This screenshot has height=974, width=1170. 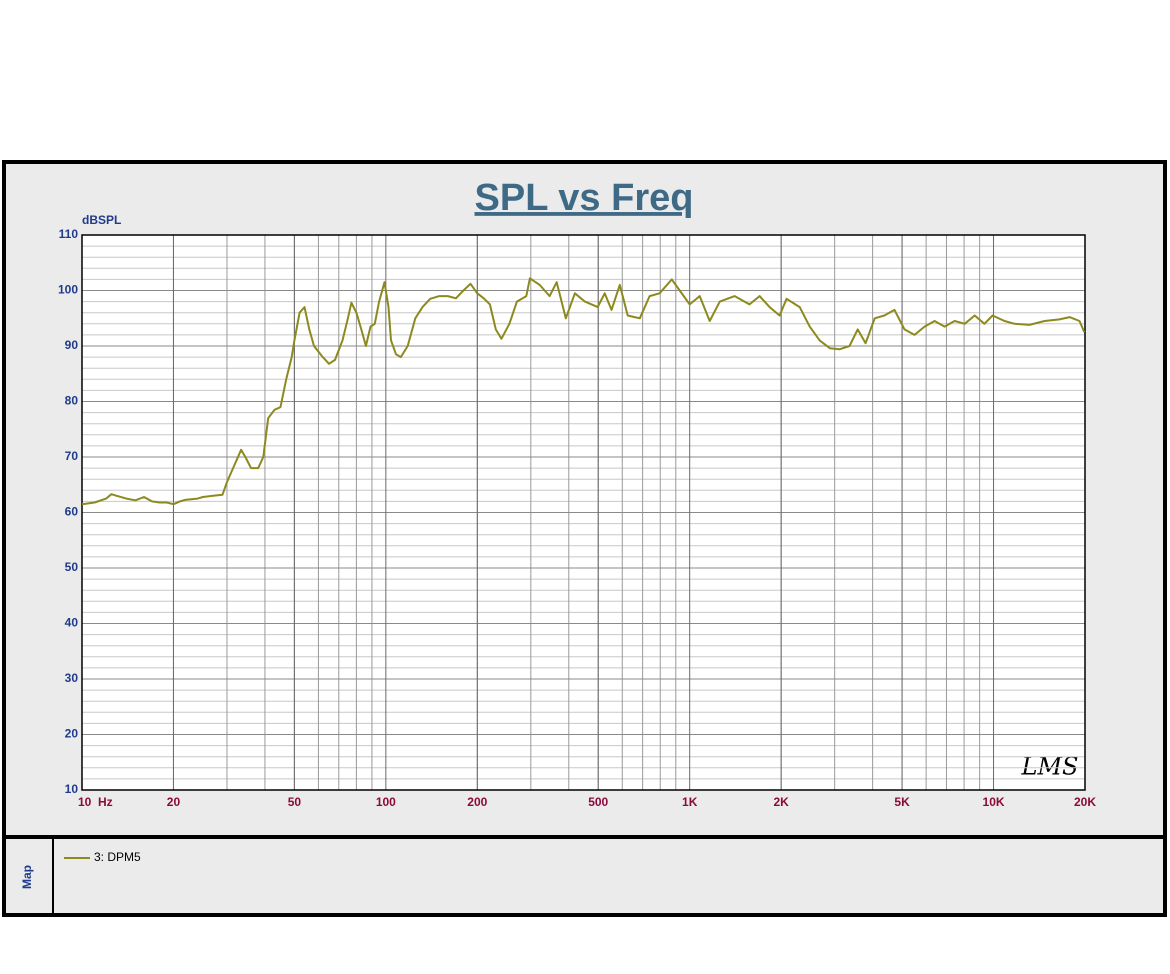 I want to click on x-tick-label: 100, so click(x=386, y=802).